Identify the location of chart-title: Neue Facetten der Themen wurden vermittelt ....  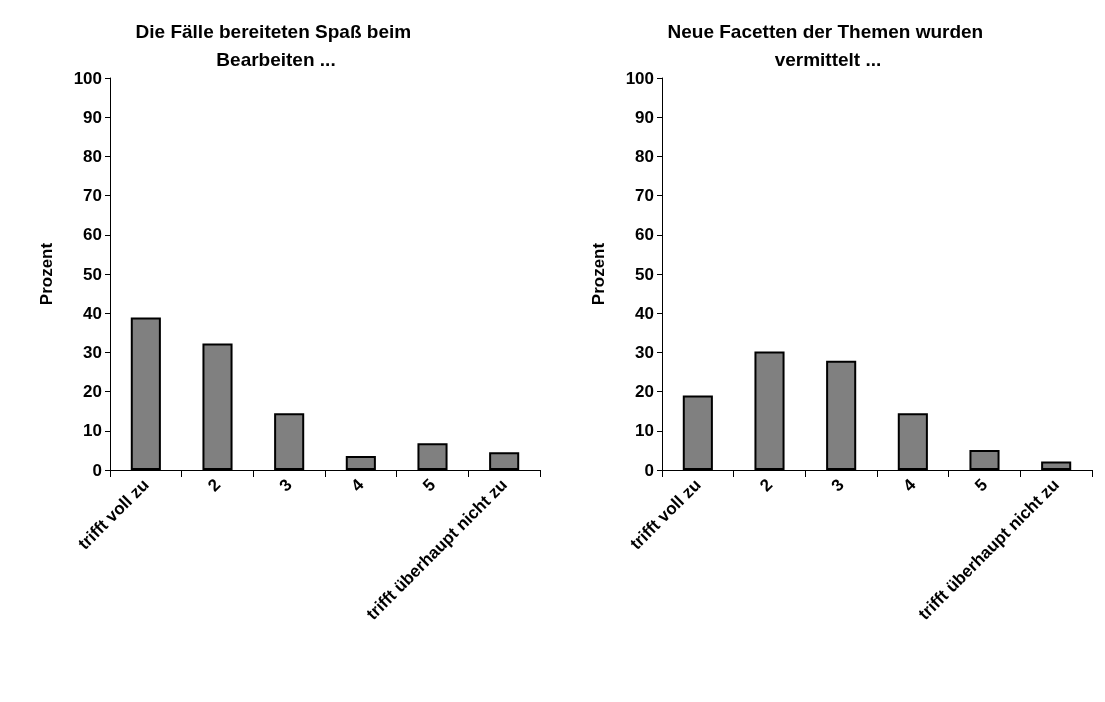
(828, 45).